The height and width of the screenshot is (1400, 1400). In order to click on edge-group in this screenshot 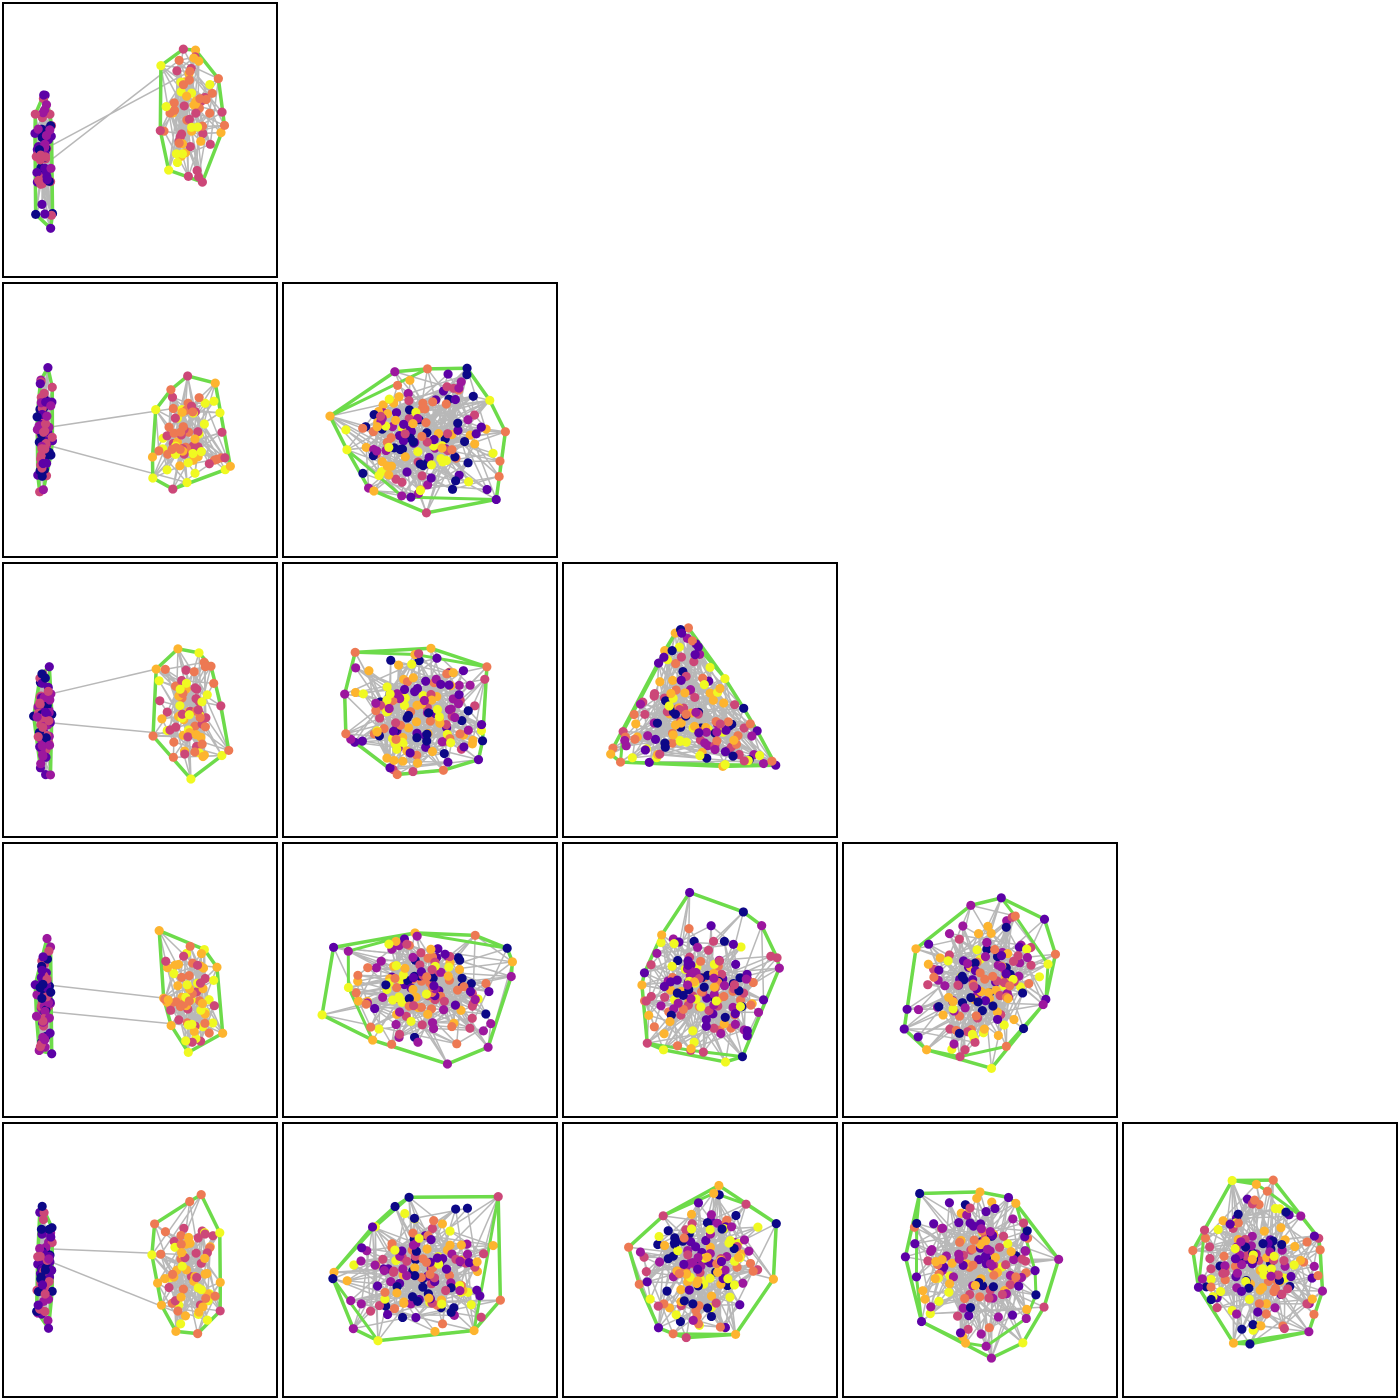, I will do `click(128, 1264)`.